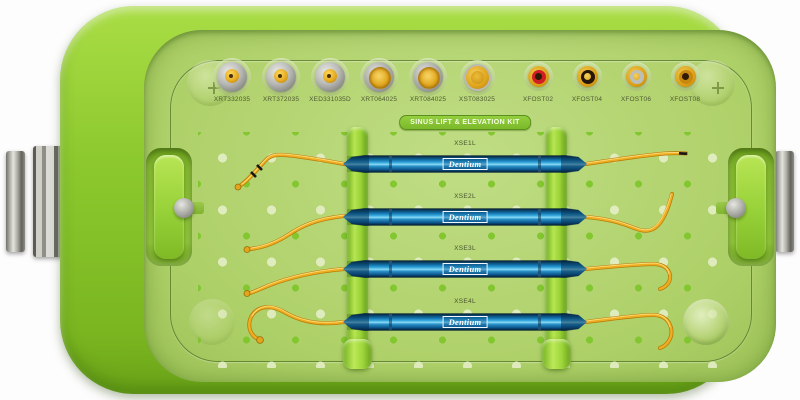 This screenshot has height=400, width=800. What do you see at coordinates (465, 122) in the screenshot?
I see `kit-title-badge: SINUS LIFT & ELEVATION KIT` at bounding box center [465, 122].